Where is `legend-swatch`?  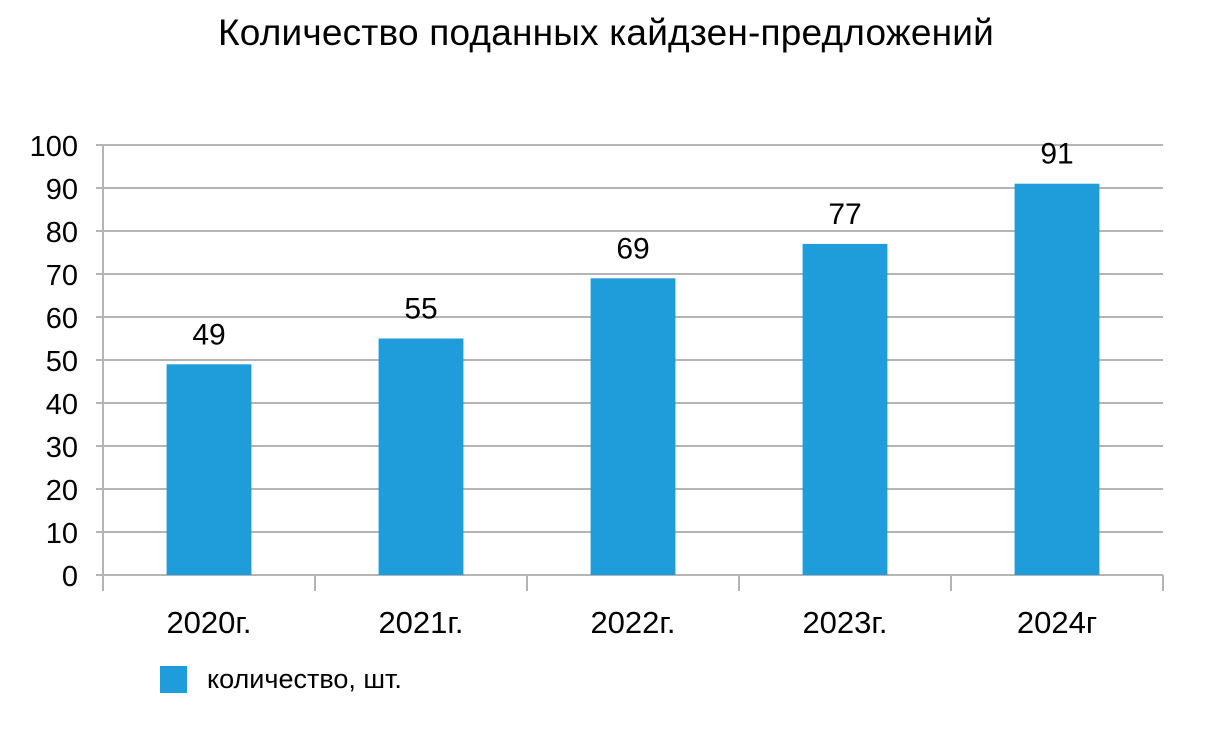 legend-swatch is located at coordinates (173, 679).